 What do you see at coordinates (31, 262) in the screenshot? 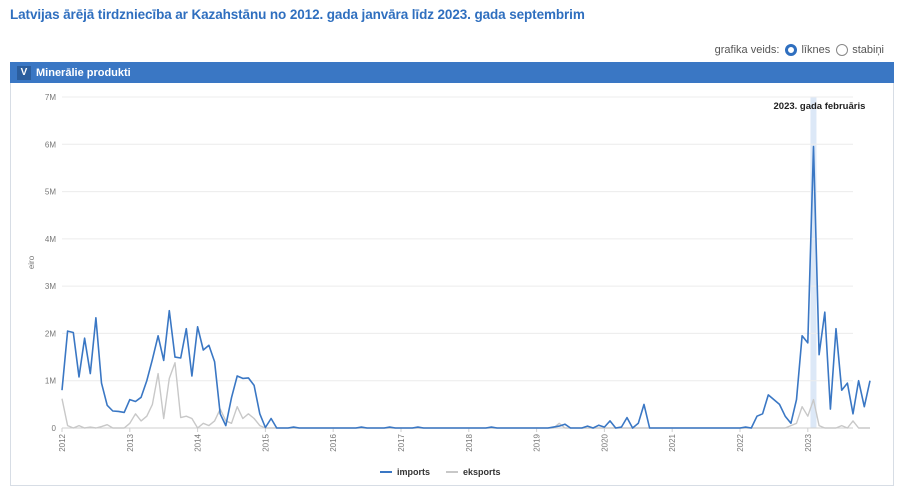
I see `y-axis-label: eiro` at bounding box center [31, 262].